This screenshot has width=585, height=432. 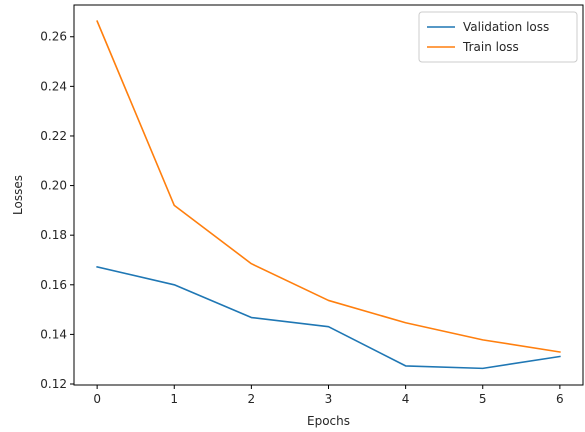 What do you see at coordinates (18, 195) in the screenshot?
I see `y-axis-label: Losses` at bounding box center [18, 195].